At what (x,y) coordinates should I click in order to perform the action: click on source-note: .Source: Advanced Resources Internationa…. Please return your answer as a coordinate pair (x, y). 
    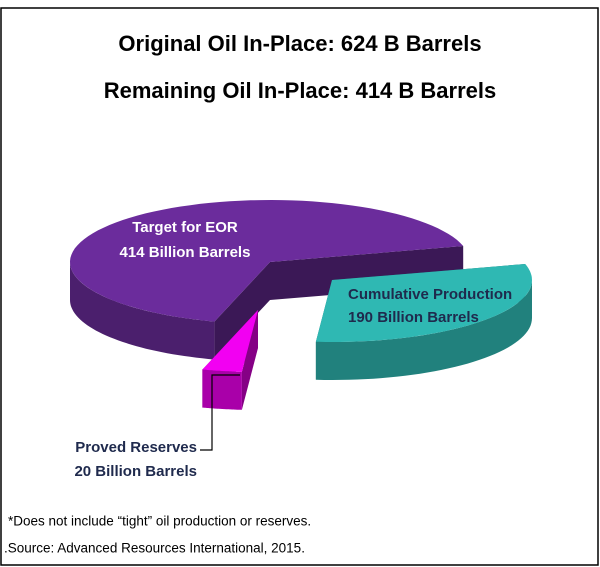
    Looking at the image, I should click on (154, 548).